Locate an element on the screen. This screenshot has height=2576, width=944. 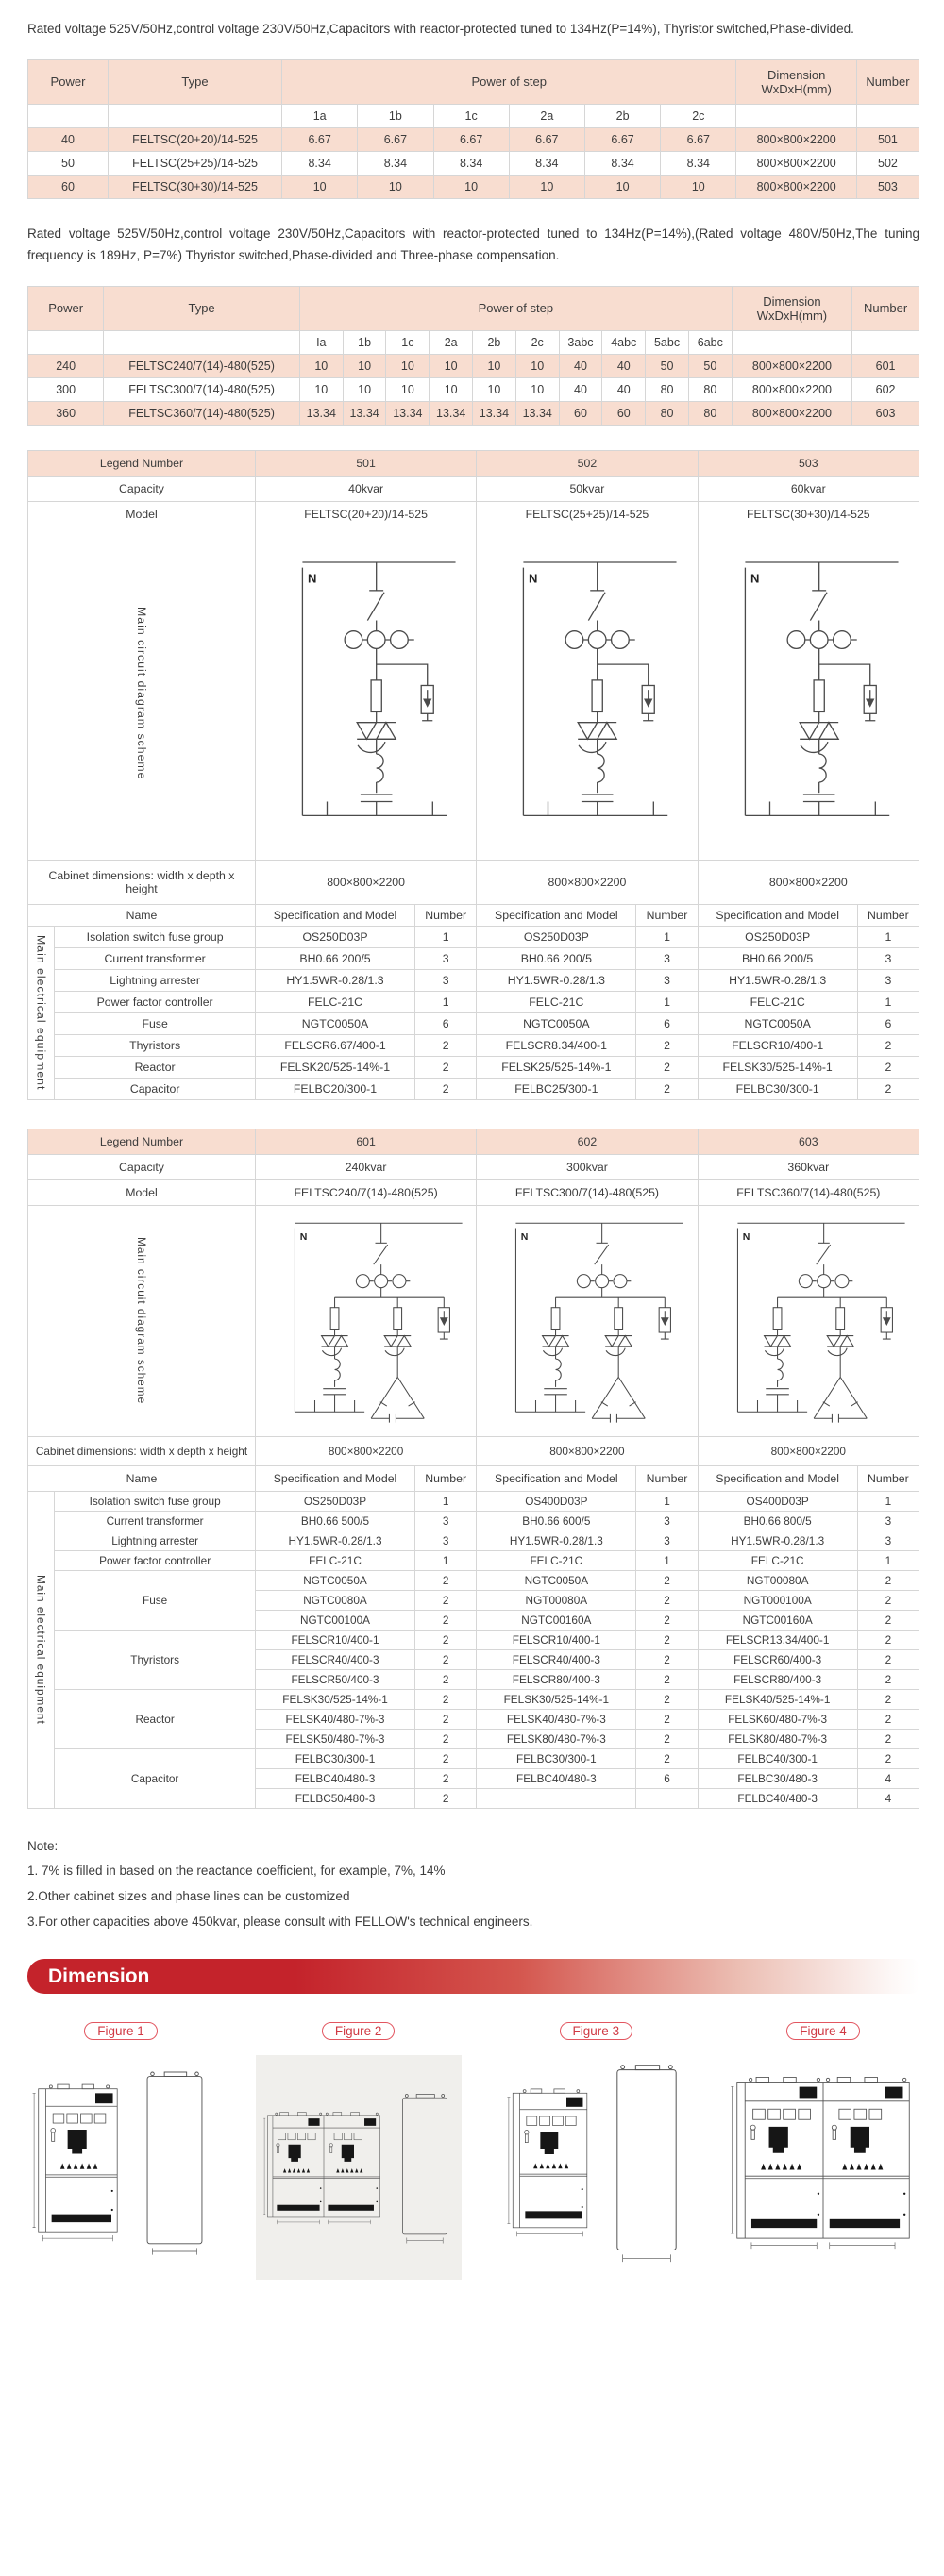
main-circuit-diagram-label: Main circuit diagram scheme is located at coordinates (141, 693).